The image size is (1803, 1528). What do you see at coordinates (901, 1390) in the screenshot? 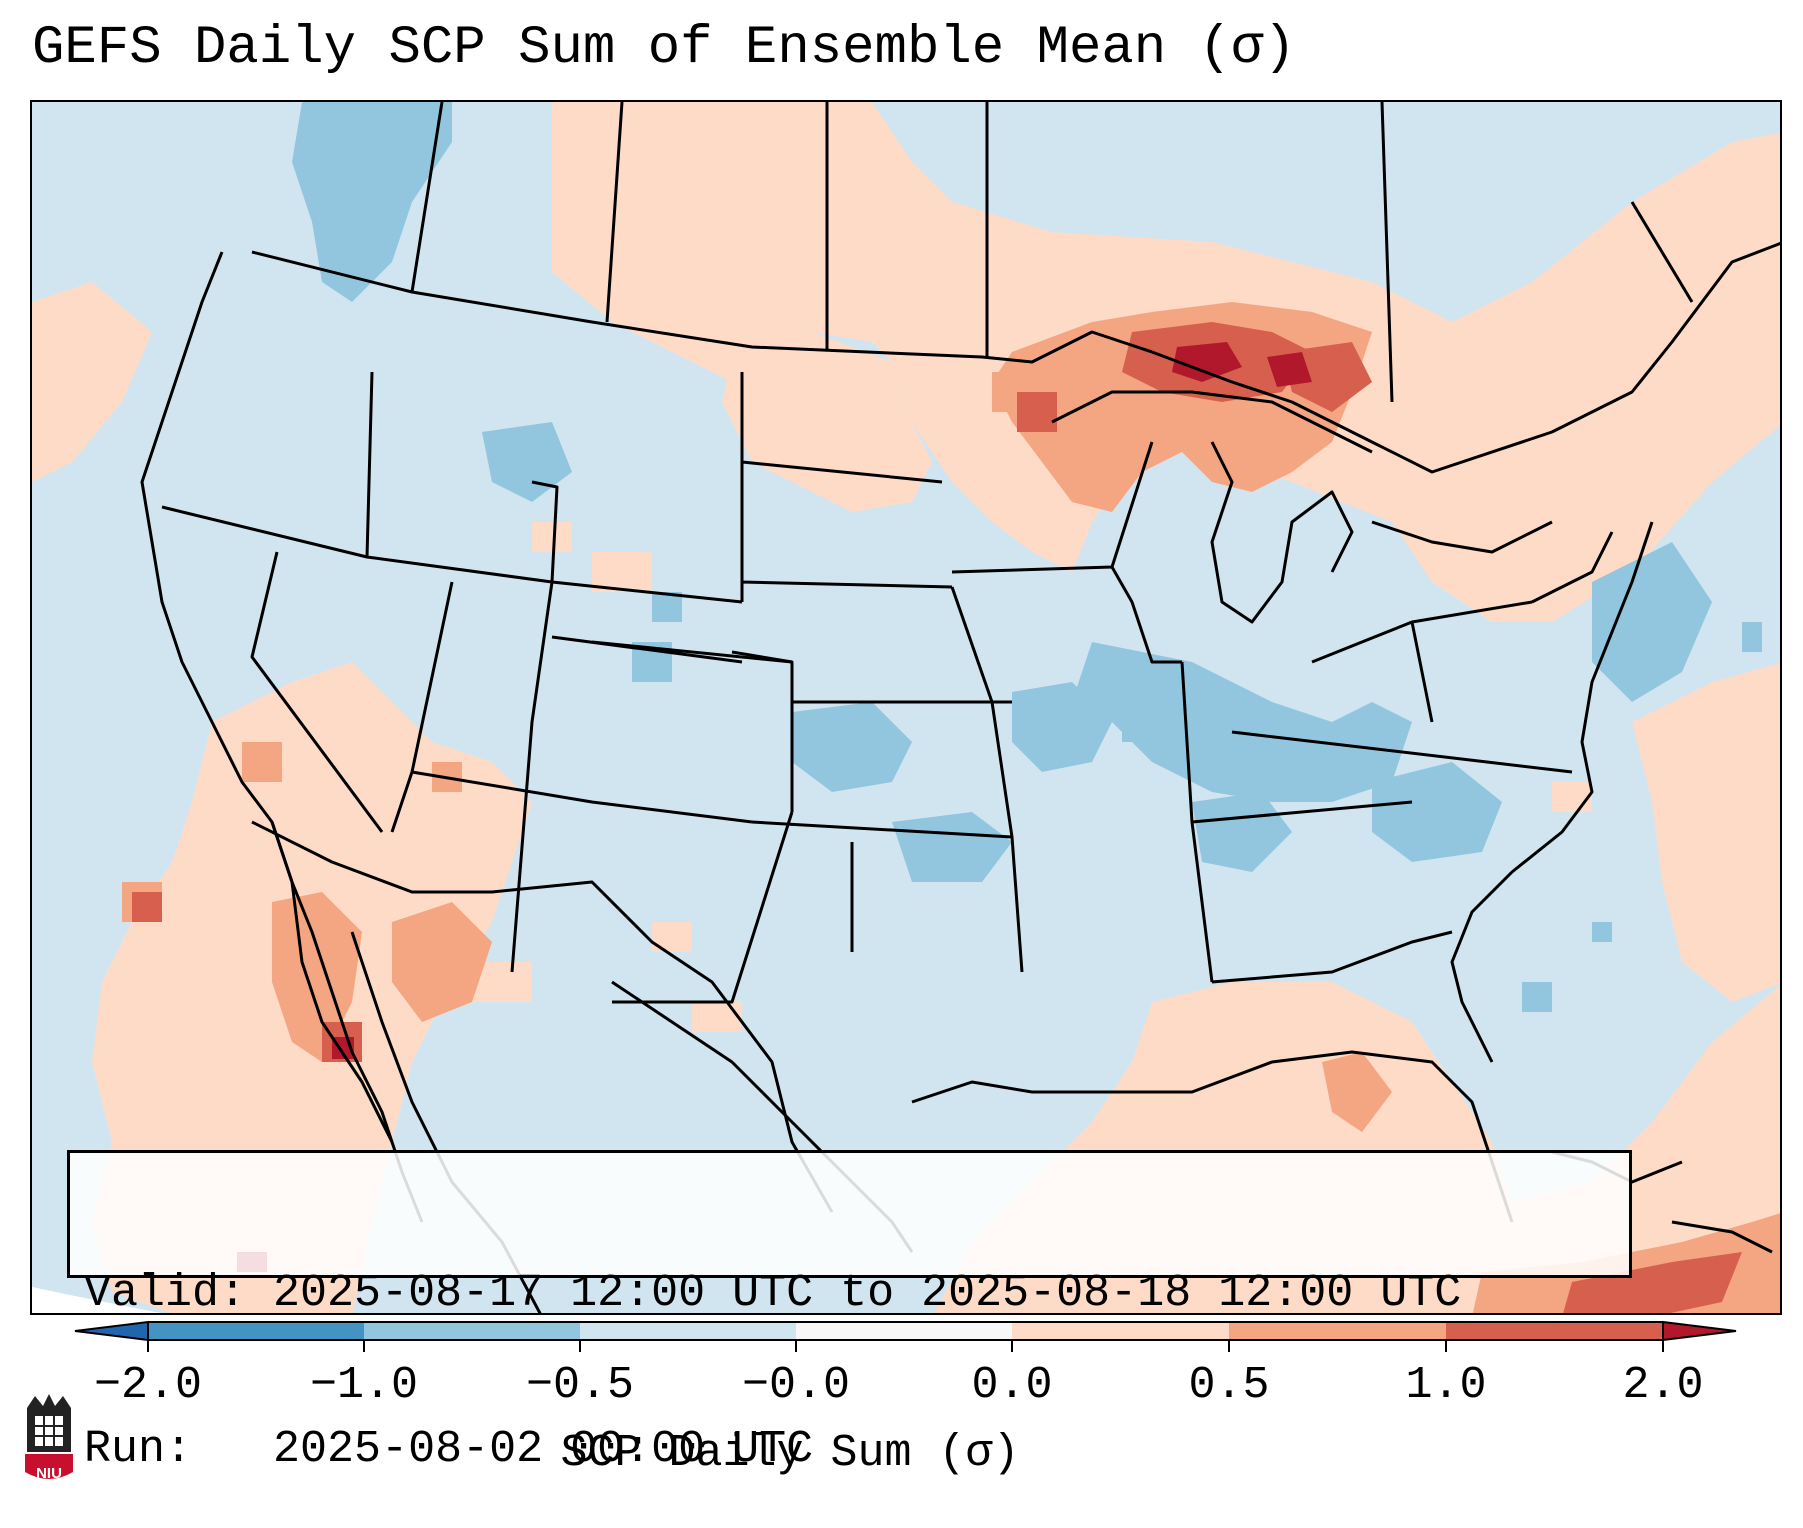
I see `colorbar-tick-labels: −2.0 −1.0 −0.5 −0.0 0.0 0.5 1.0 2.0` at bounding box center [901, 1390].